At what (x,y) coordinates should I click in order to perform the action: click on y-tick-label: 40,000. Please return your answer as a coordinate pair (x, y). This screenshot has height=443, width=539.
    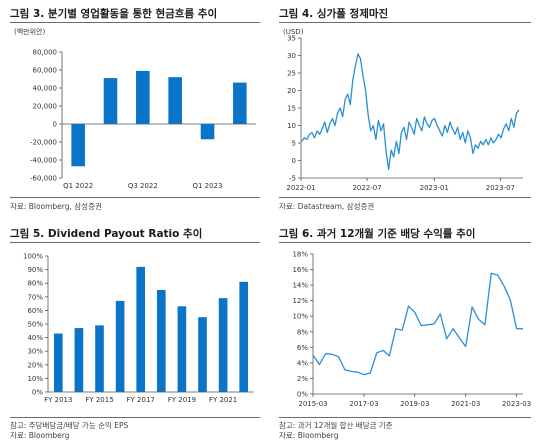
    Looking at the image, I should click on (45, 89).